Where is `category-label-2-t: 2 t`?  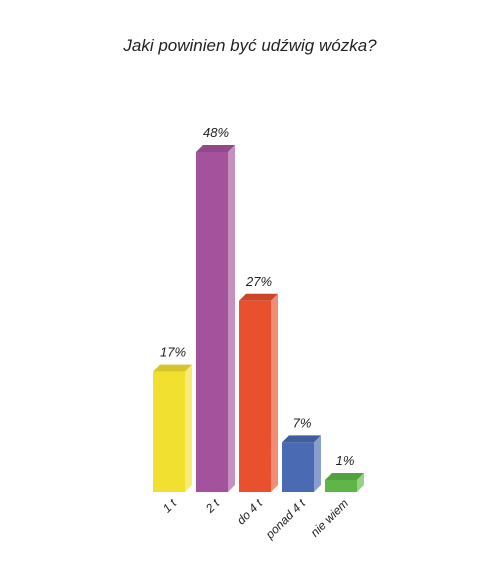
category-label-2-t: 2 t is located at coordinates (212, 506).